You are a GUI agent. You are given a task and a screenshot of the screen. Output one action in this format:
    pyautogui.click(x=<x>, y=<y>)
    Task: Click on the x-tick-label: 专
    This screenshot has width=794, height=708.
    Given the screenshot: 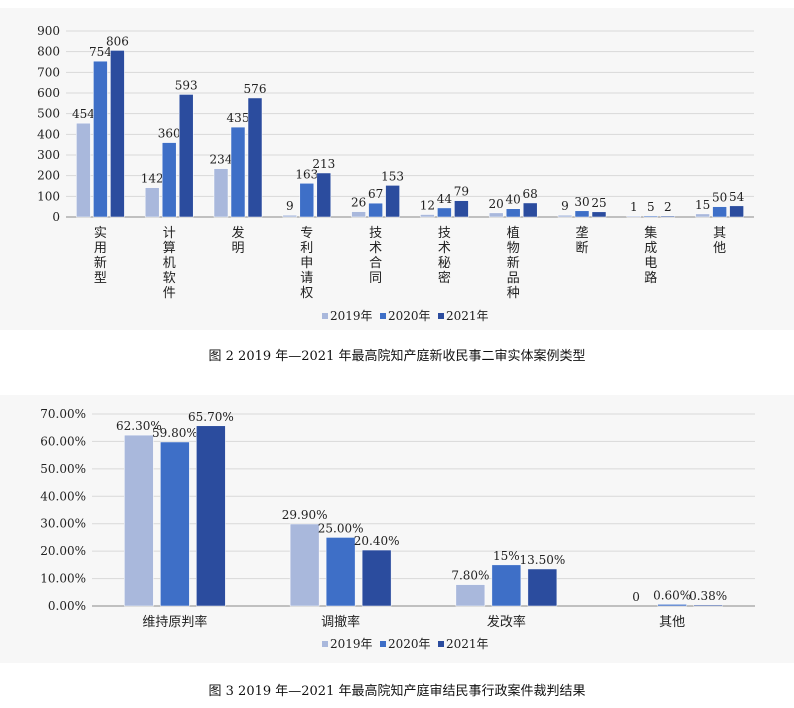 What is the action you would take?
    pyautogui.click(x=306, y=233)
    